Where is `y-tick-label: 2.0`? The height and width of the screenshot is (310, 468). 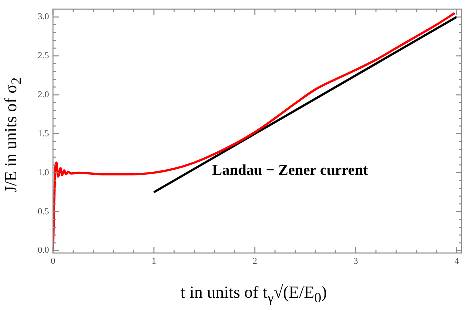 y-tick-label: 2.0 is located at coordinates (44, 94).